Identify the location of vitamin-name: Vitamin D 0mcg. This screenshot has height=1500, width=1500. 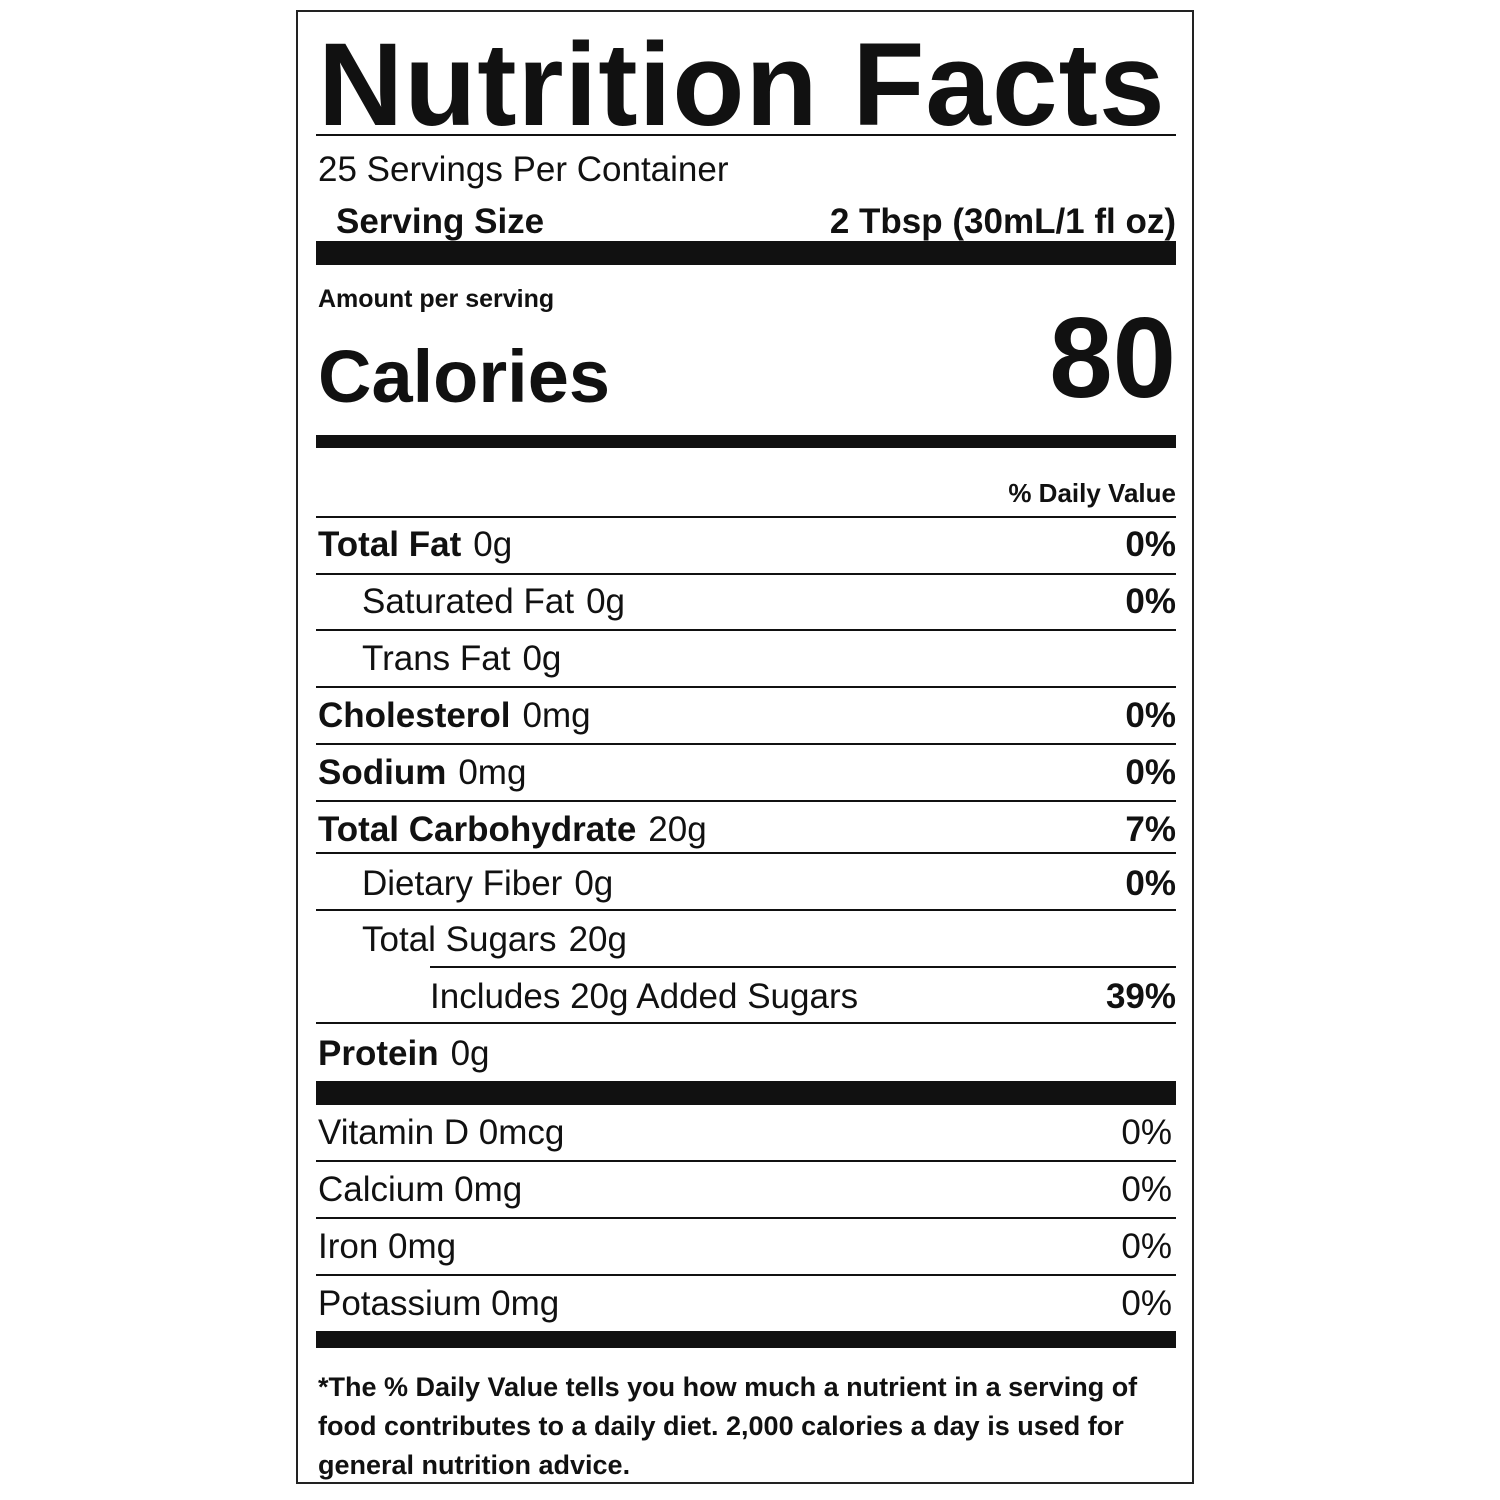
(441, 1132).